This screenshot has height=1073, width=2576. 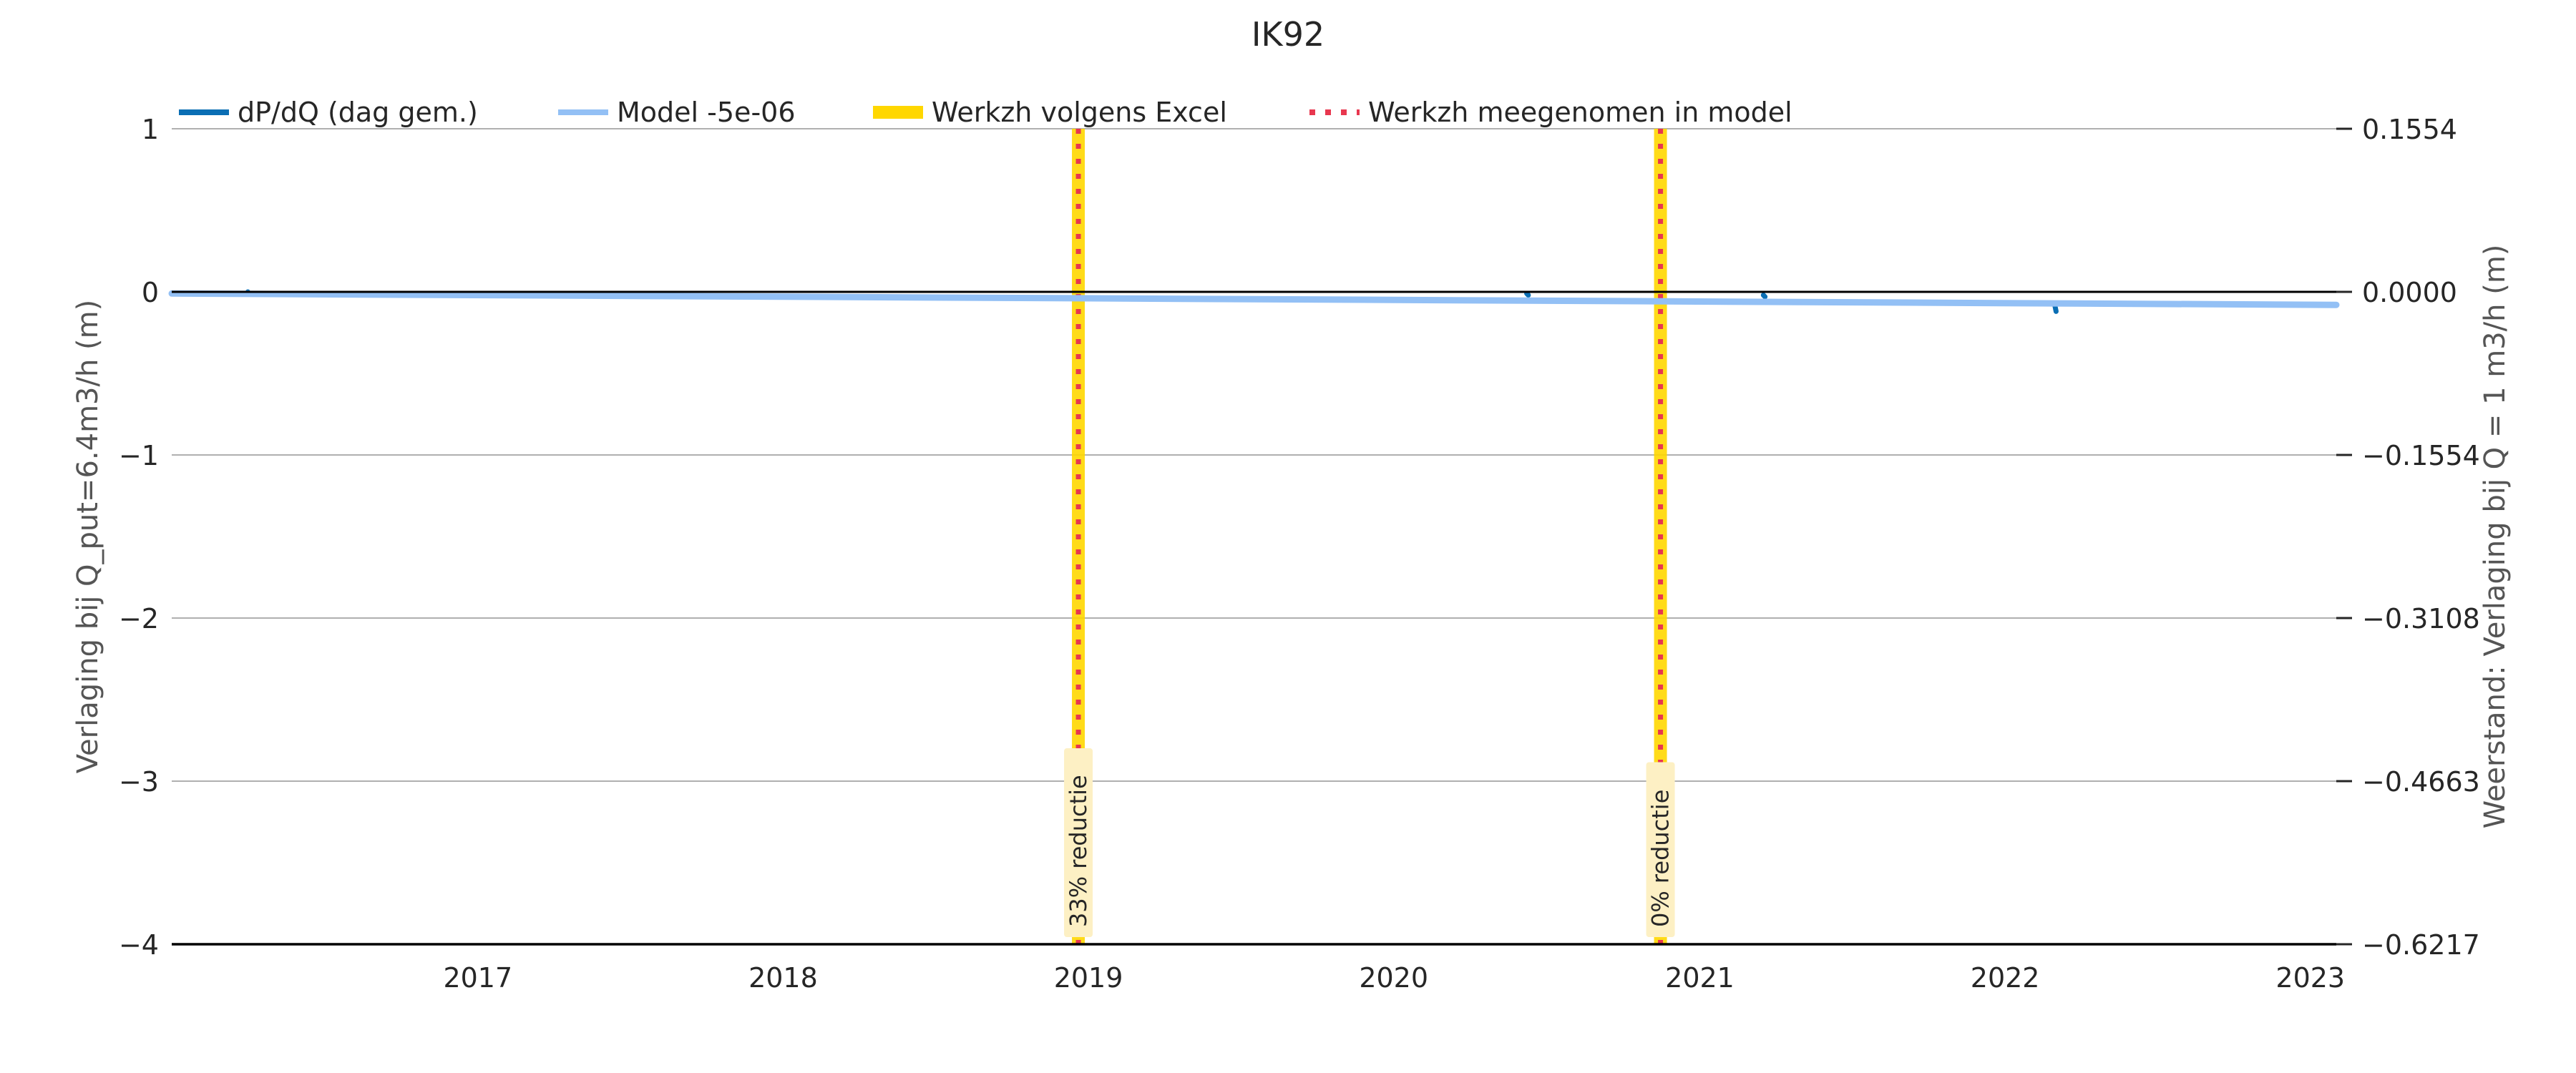 What do you see at coordinates (139, 537) in the screenshot?
I see `y-axis-left-ticks: 1 0 −1 −2 −3 −4` at bounding box center [139, 537].